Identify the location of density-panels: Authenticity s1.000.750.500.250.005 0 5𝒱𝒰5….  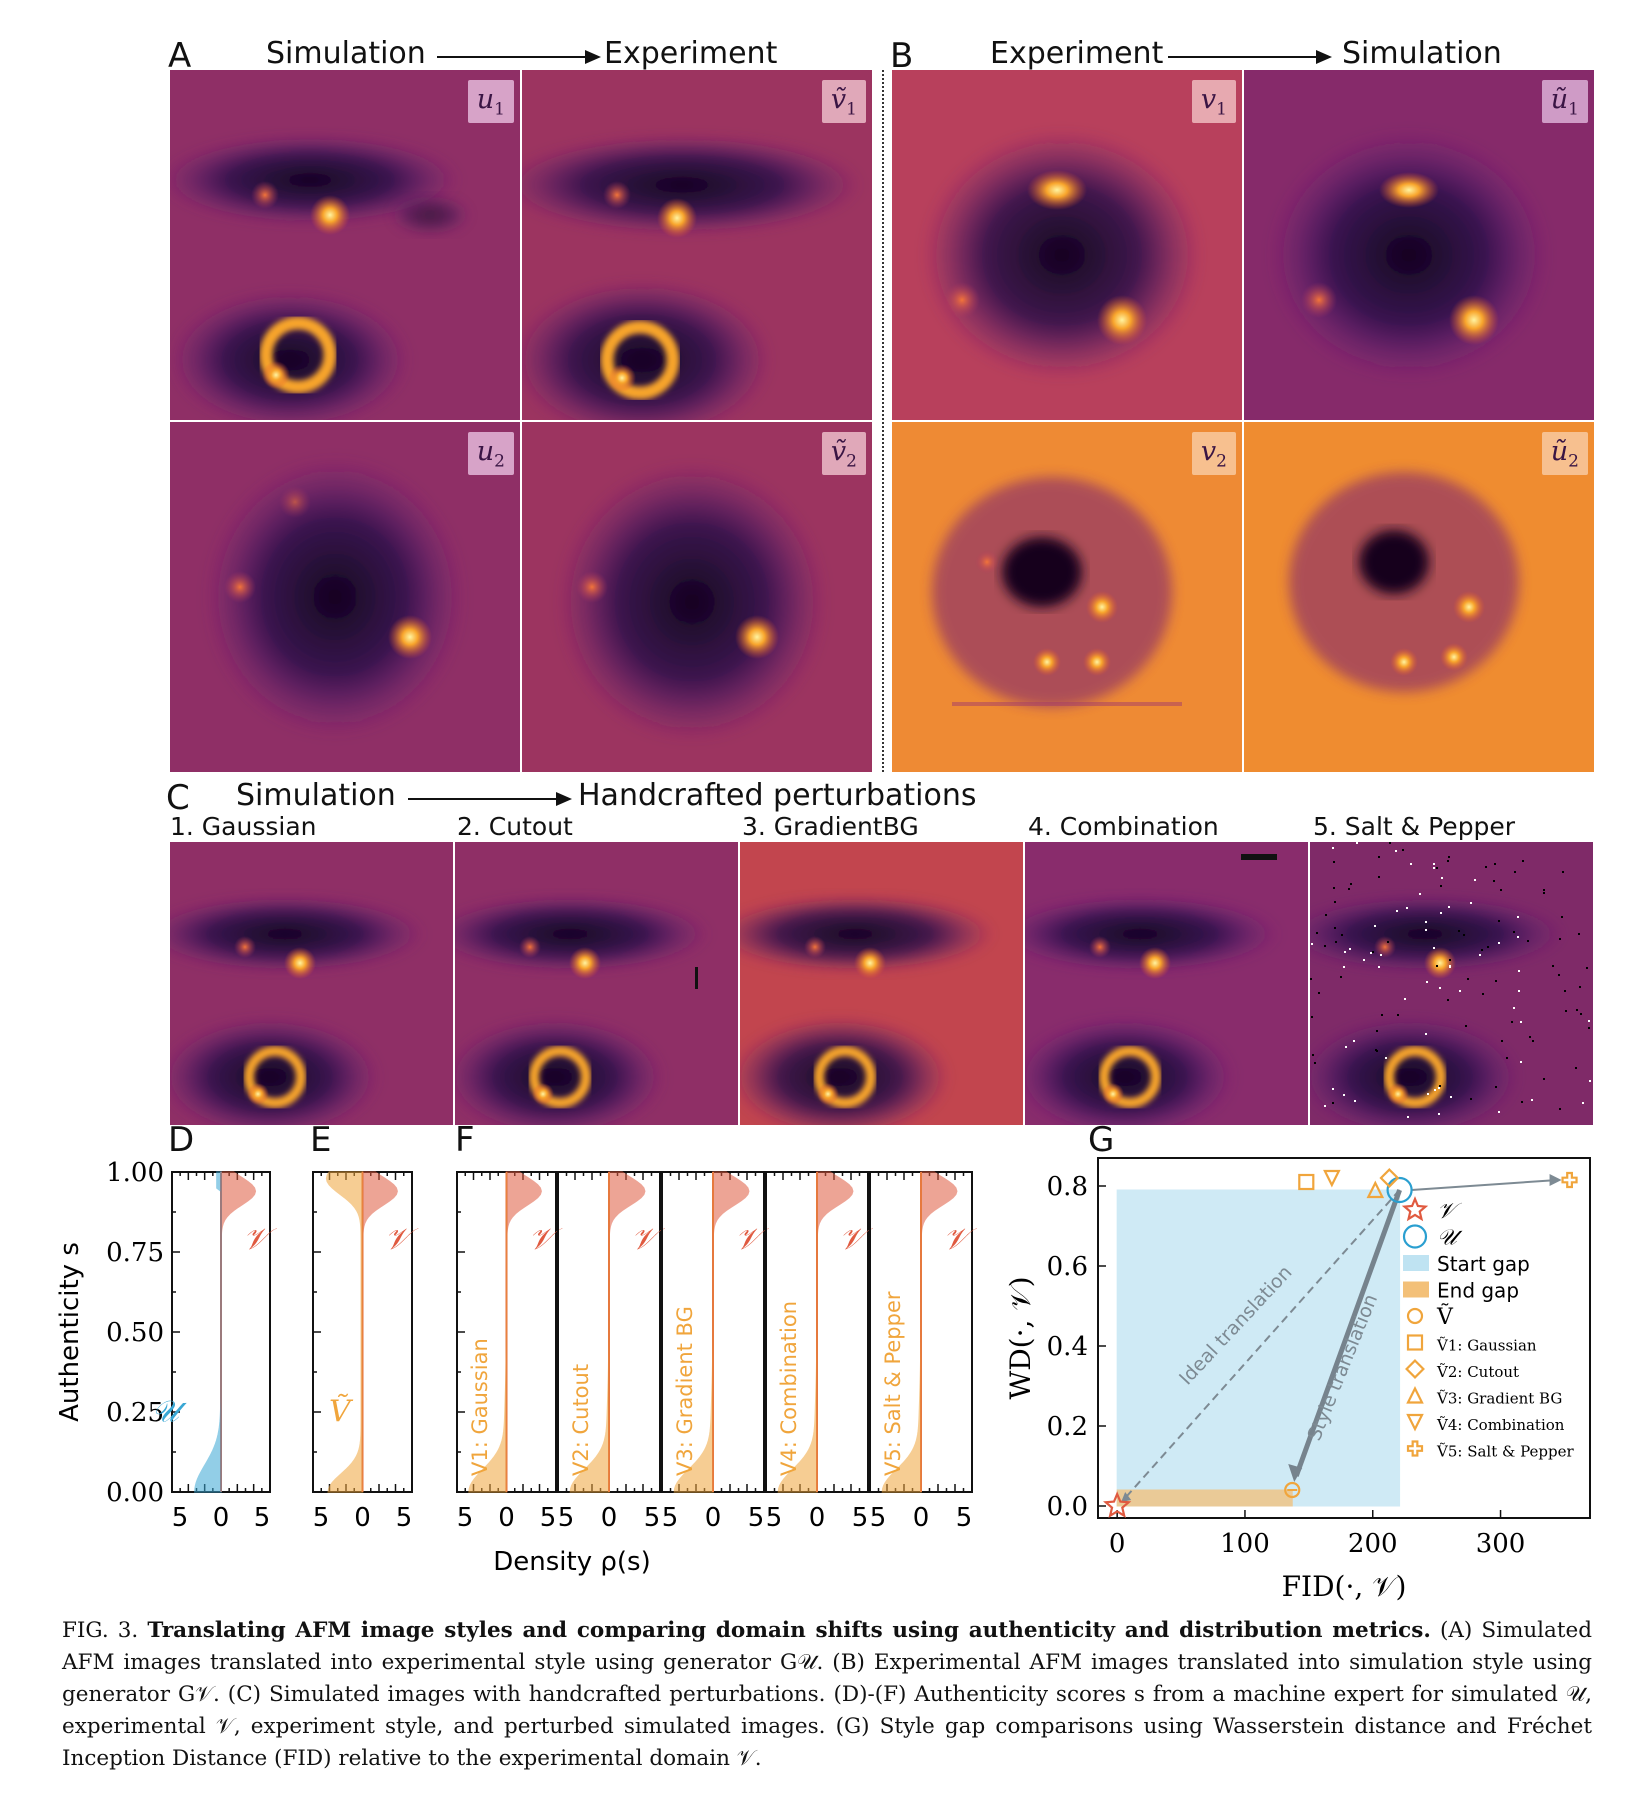
(516, 1367).